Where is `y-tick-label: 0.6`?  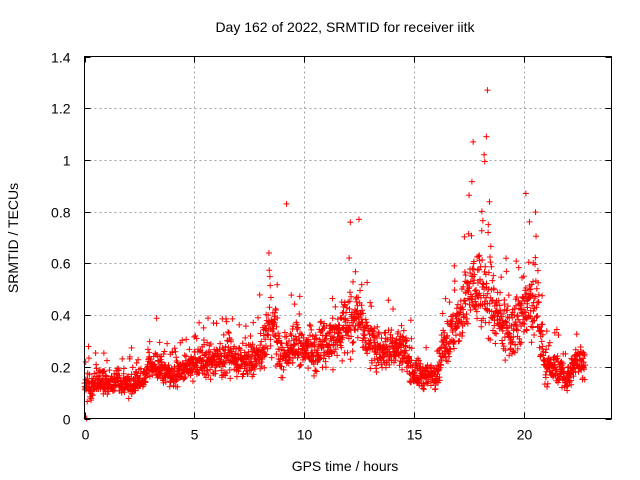 y-tick-label: 0.6 is located at coordinates (61, 264).